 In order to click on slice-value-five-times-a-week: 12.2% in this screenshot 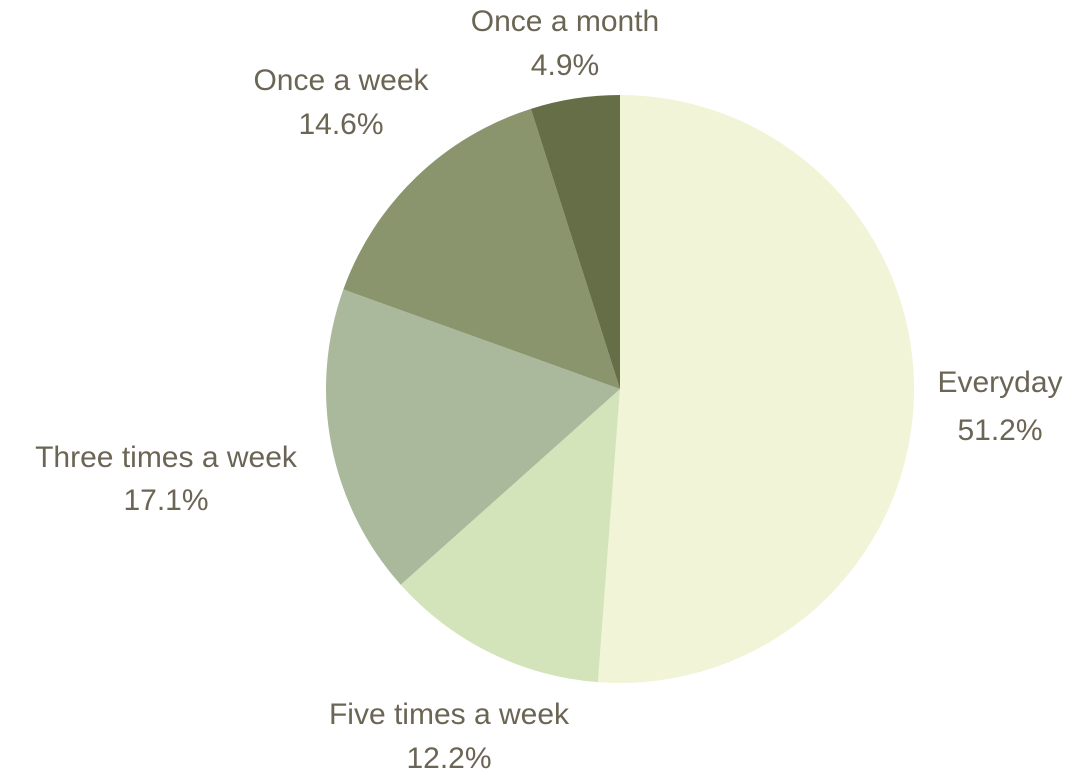, I will do `click(448, 758)`.